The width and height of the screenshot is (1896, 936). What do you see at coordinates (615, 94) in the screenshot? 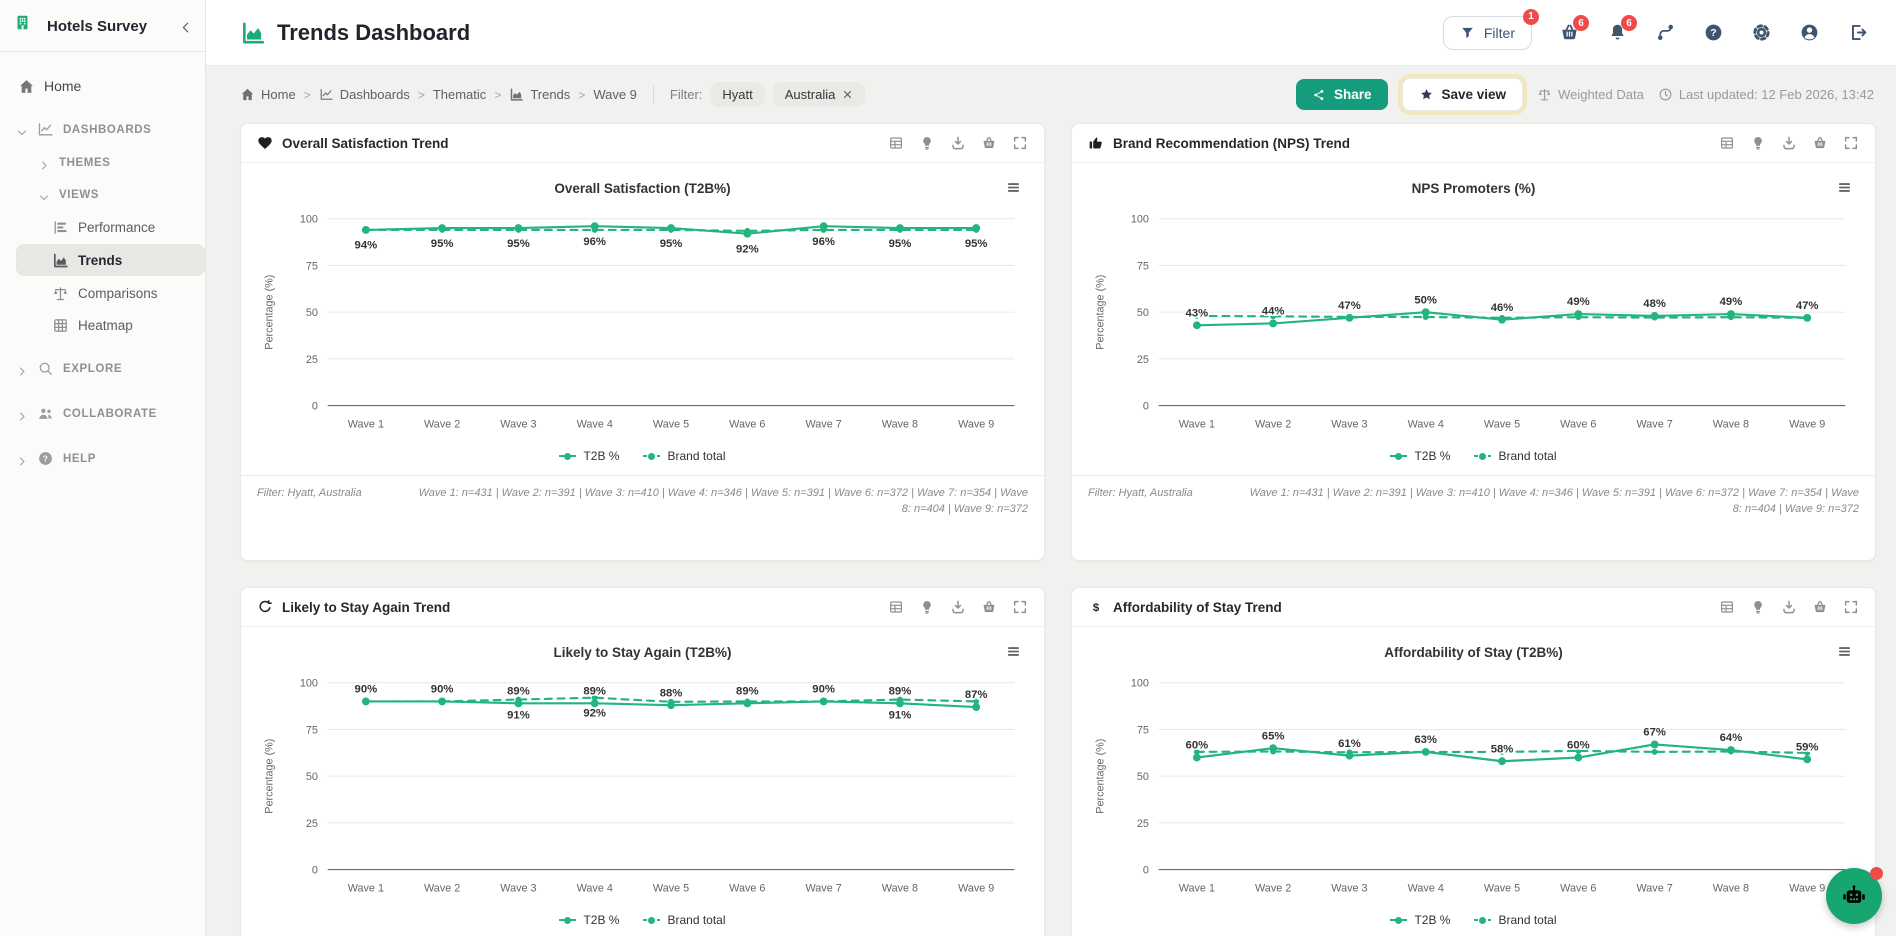
I see `breadcrumb-item-wave-9: Wave 9` at bounding box center [615, 94].